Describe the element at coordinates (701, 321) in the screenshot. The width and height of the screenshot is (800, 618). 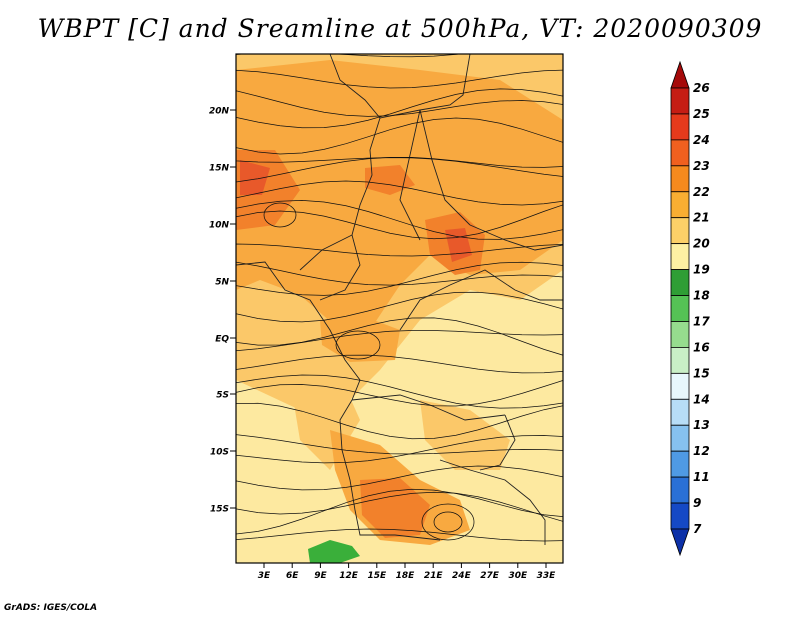
I see `colorbar-label: 17` at that location.